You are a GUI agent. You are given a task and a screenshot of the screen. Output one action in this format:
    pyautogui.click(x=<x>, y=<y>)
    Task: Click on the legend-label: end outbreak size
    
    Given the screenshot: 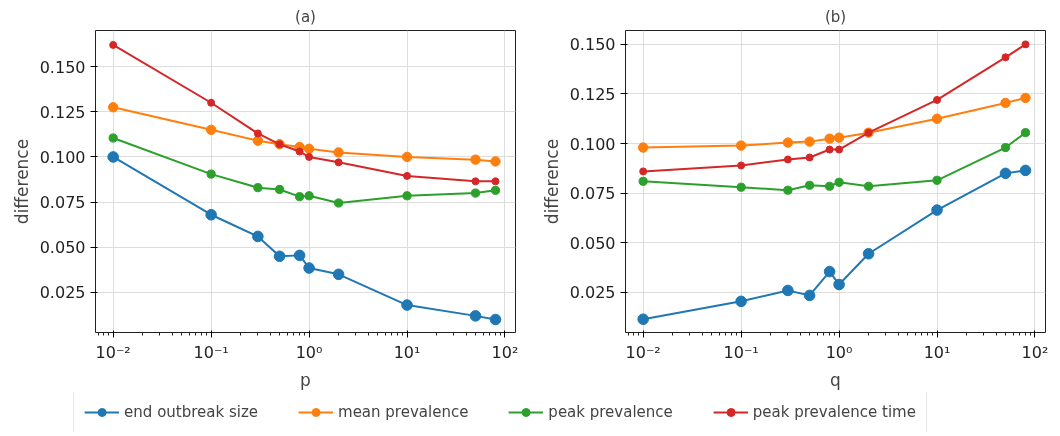 What is the action you would take?
    pyautogui.click(x=191, y=412)
    